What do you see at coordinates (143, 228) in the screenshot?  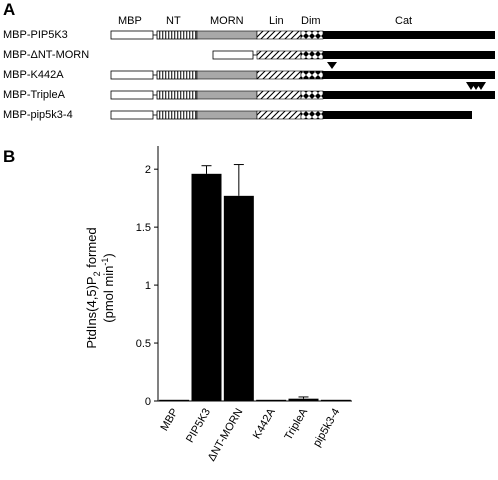 I see `y-tick-label: 1.5` at bounding box center [143, 228].